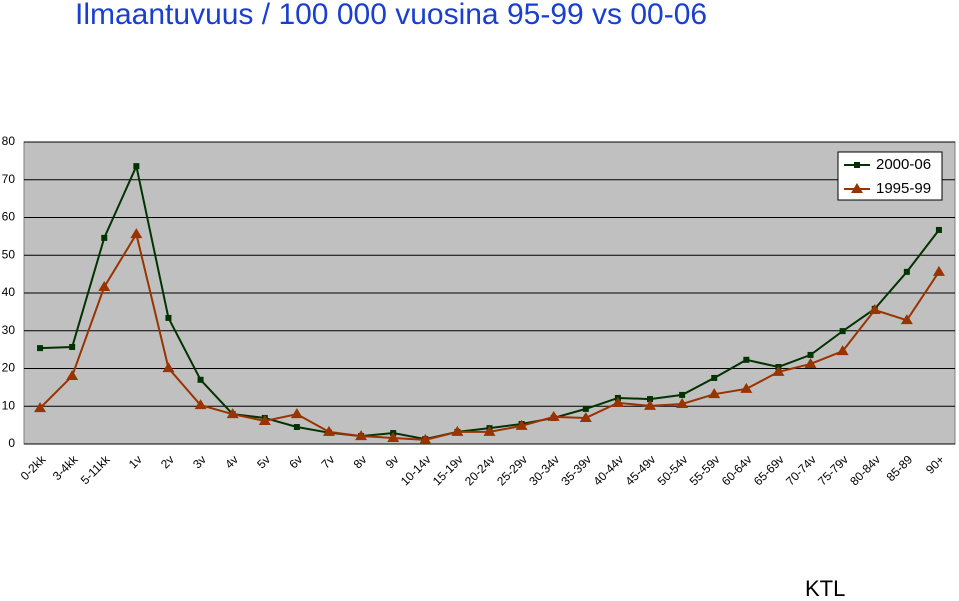  Describe the element at coordinates (9, 292) in the screenshot. I see `y-tick-label: 40` at that location.